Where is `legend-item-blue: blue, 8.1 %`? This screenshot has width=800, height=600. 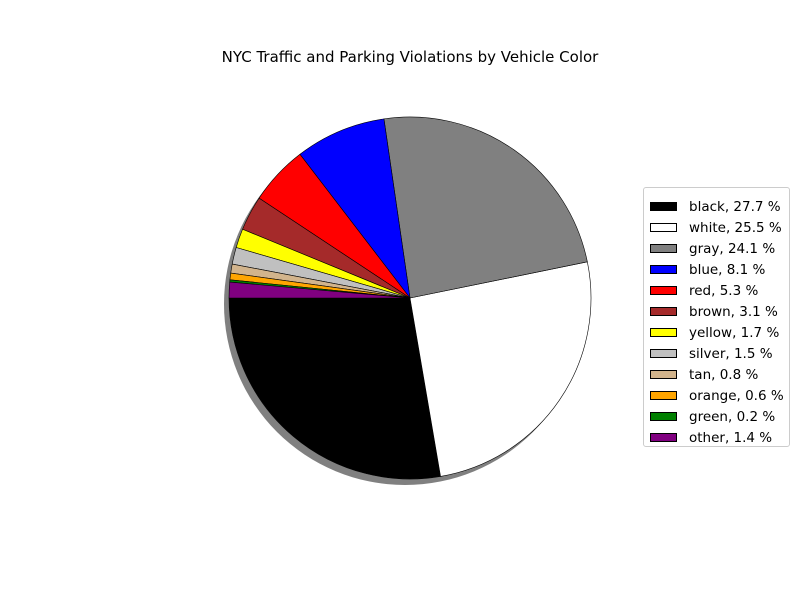 legend-item-blue: blue, 8.1 % is located at coordinates (719, 269).